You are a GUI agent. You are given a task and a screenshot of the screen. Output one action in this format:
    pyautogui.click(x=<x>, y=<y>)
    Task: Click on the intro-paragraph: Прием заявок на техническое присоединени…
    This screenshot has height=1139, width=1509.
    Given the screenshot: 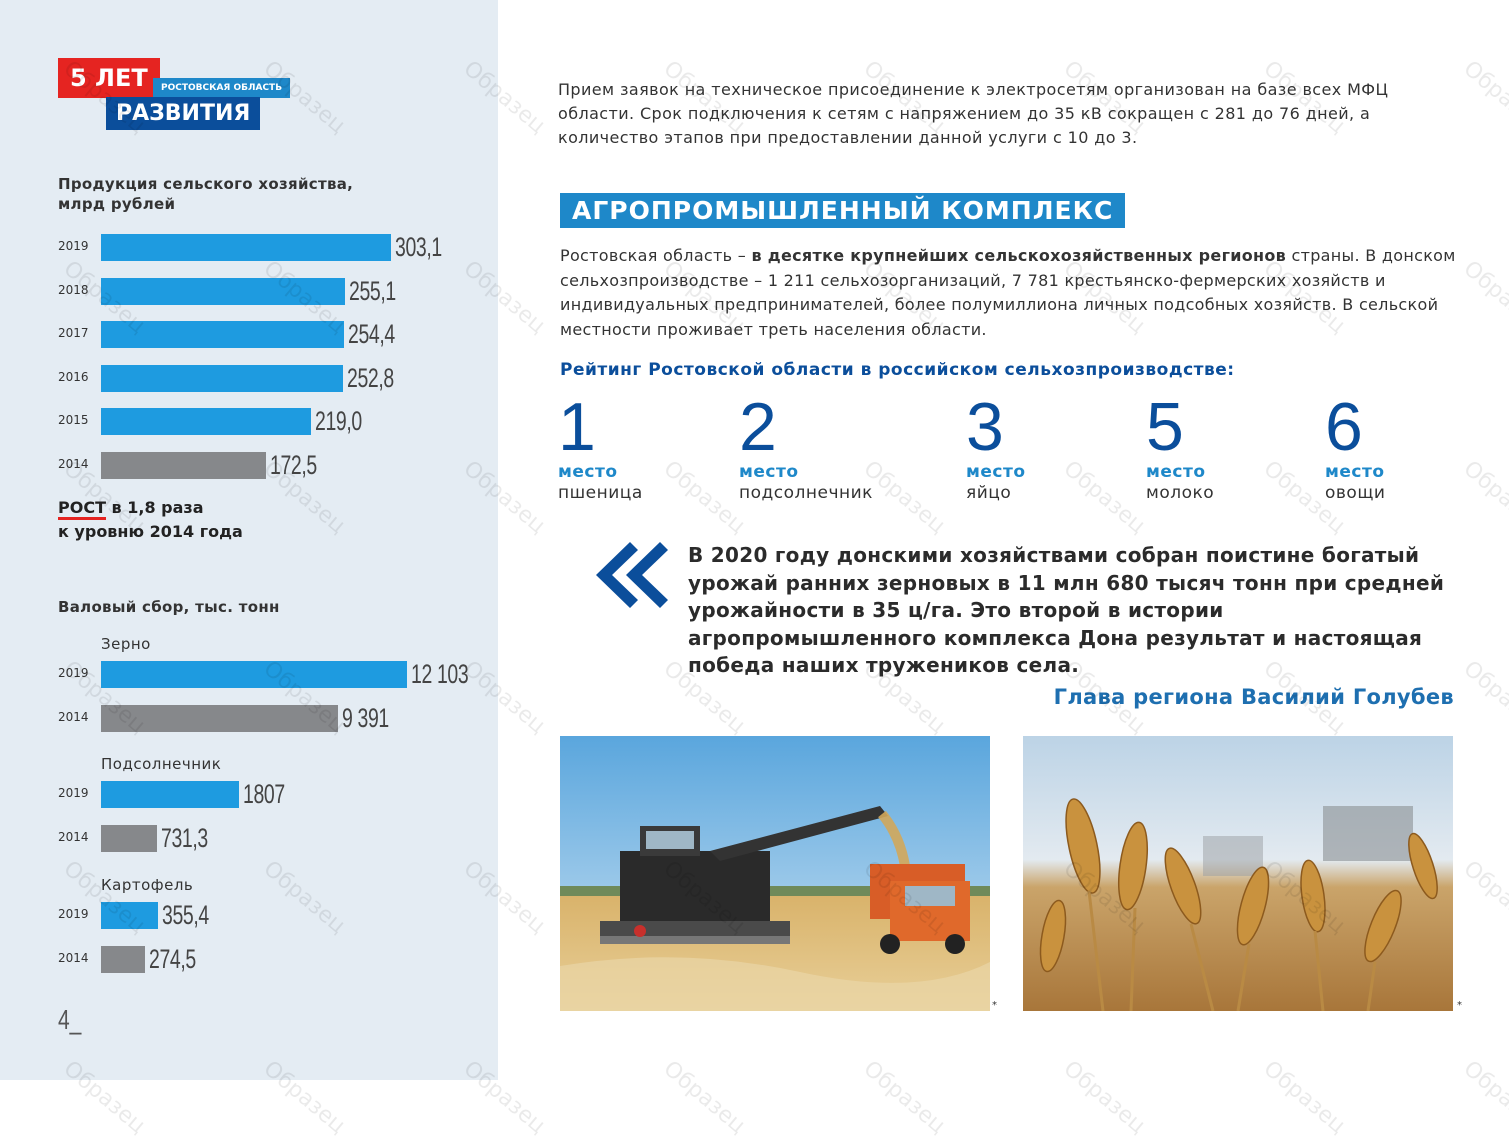 What is the action you would take?
    pyautogui.click(x=973, y=113)
    